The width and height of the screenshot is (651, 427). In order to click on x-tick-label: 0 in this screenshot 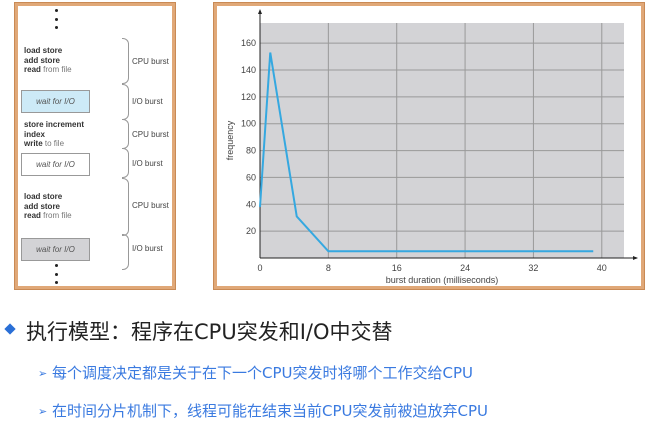, I will do `click(259, 268)`.